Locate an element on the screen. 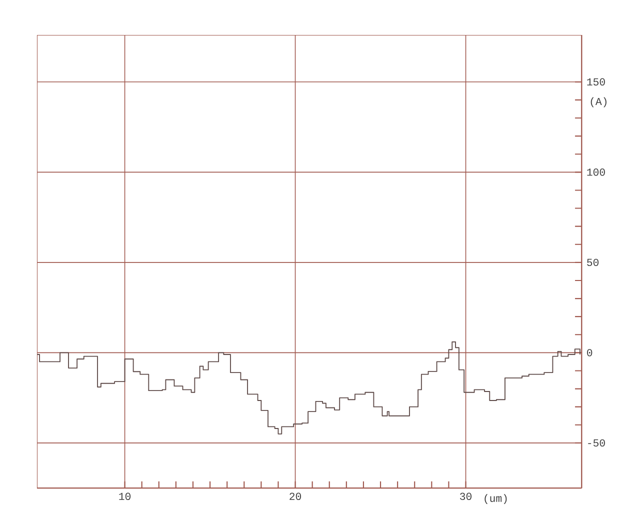 This screenshot has width=625, height=522. y-tick-label: 100 is located at coordinates (596, 172).